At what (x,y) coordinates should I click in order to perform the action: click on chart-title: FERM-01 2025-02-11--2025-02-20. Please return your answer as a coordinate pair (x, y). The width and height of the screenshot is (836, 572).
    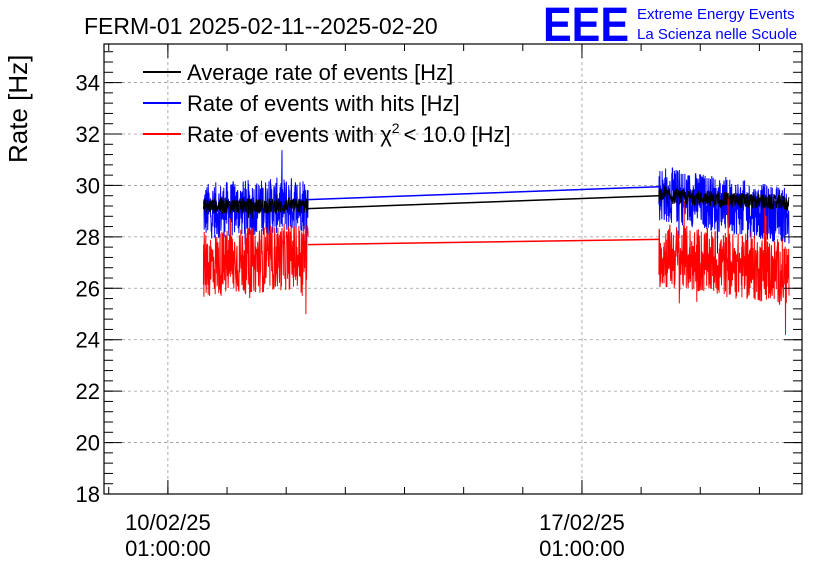
    Looking at the image, I should click on (261, 26).